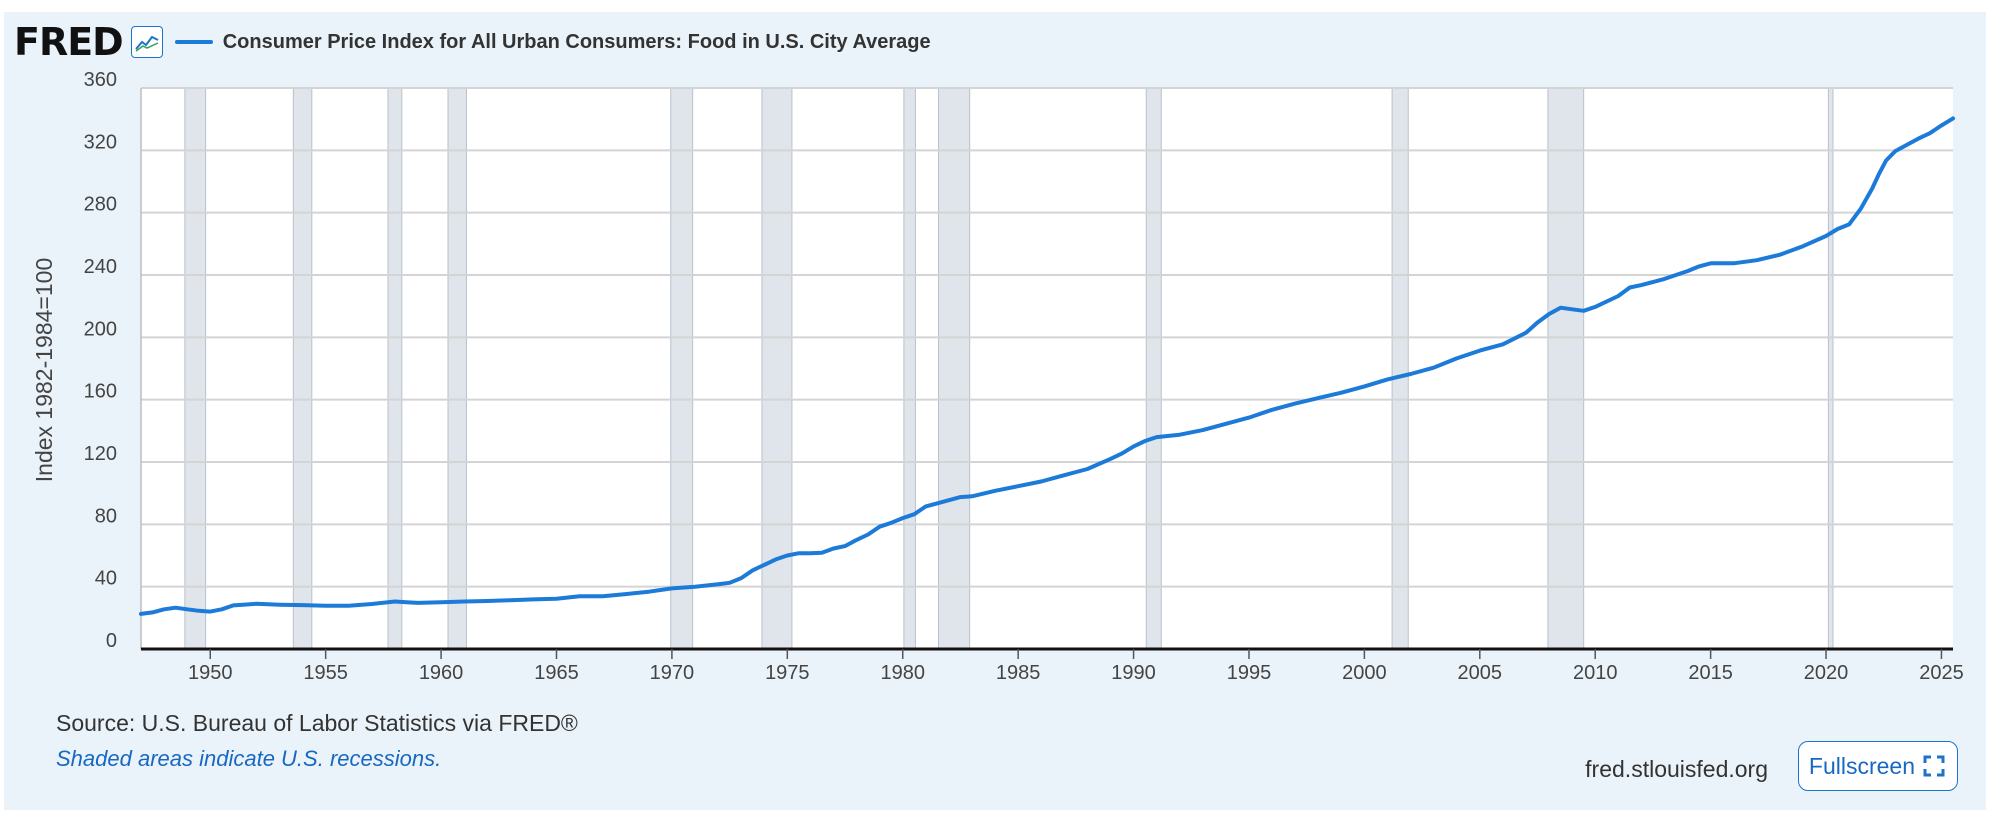 This screenshot has width=1990, height=819. I want to click on fred-logo: FRED, so click(69, 42).